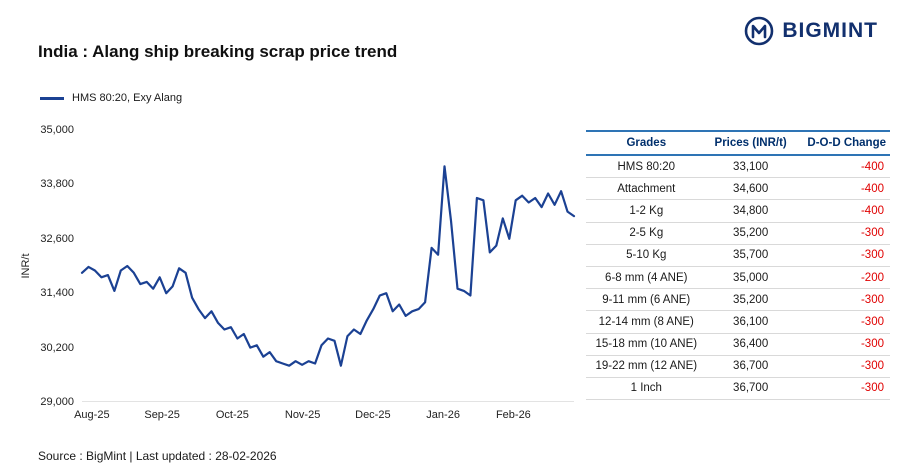 The height and width of the screenshot is (471, 904). I want to click on y-axis-title-text: INR/t, so click(26, 266).